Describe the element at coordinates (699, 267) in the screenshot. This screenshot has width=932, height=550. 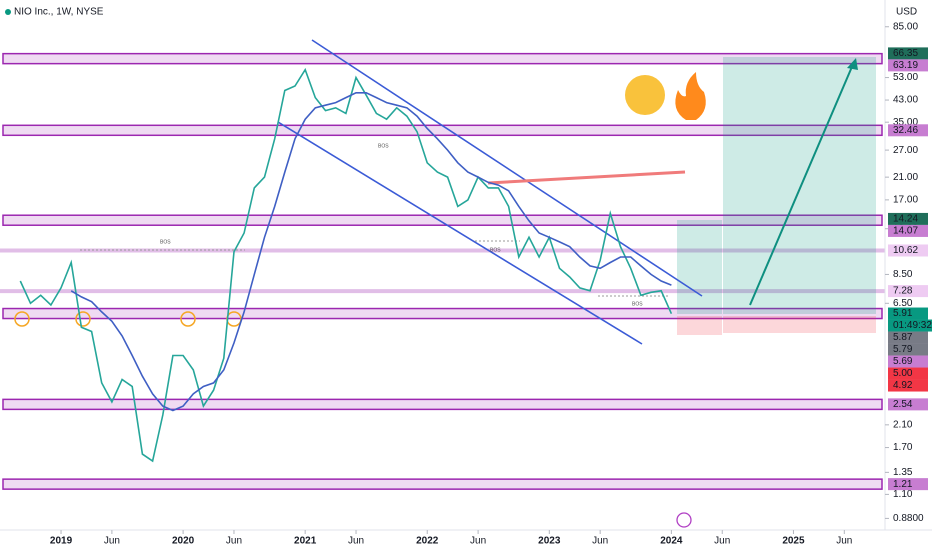
I see `small-target-box` at that location.